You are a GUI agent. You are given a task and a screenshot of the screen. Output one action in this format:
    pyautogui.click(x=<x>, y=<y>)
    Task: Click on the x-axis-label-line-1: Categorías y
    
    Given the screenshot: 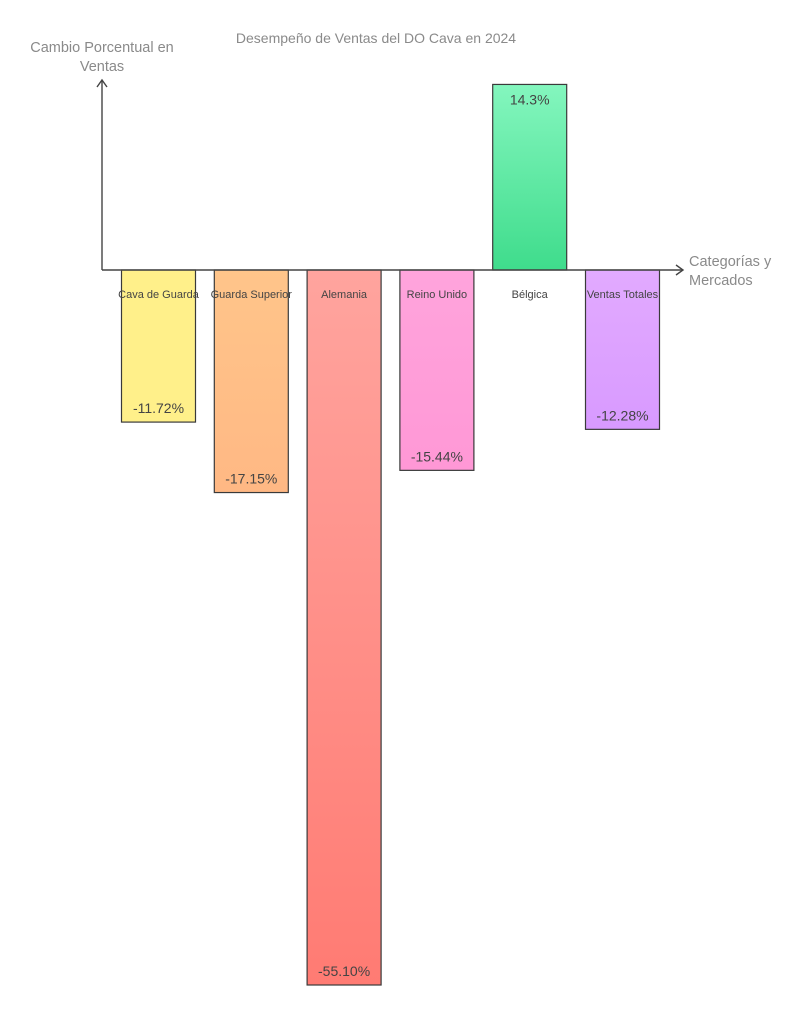 What is the action you would take?
    pyautogui.click(x=730, y=262)
    